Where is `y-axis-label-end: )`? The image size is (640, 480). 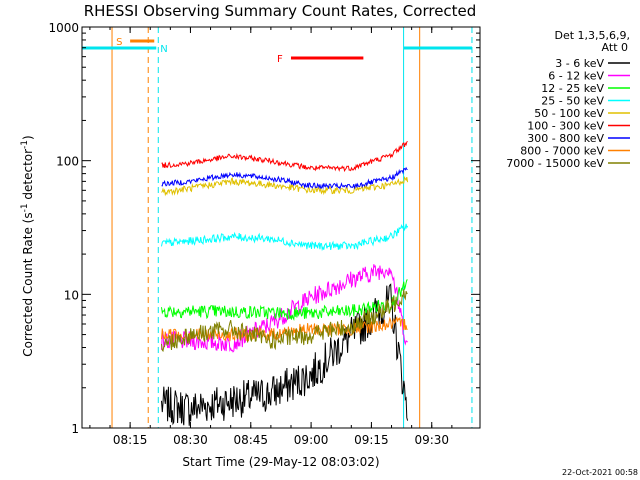
y-axis-label-end: ) is located at coordinates (28, 137).